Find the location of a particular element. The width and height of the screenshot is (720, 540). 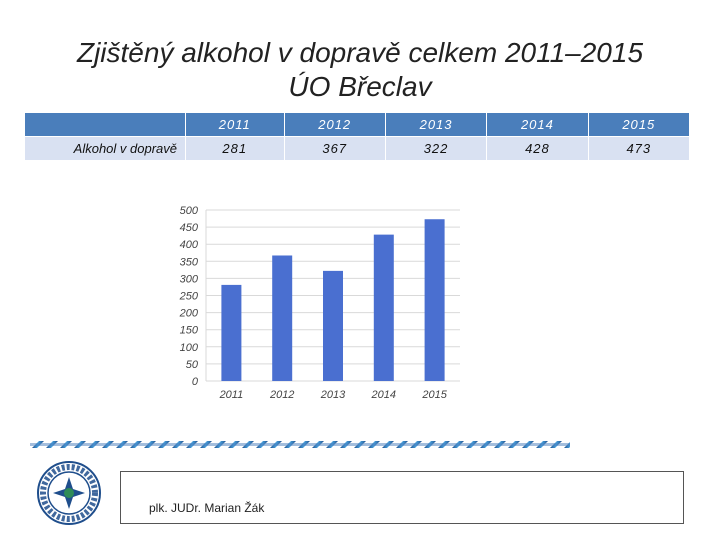

y-tick-label: 250 is located at coordinates (189, 297).